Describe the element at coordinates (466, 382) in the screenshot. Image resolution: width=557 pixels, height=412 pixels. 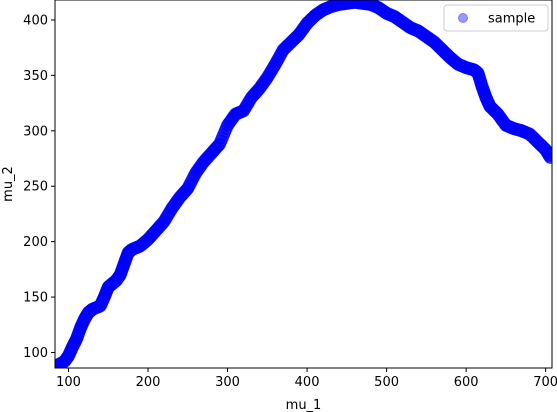
I see `x-tick-label: 600` at that location.